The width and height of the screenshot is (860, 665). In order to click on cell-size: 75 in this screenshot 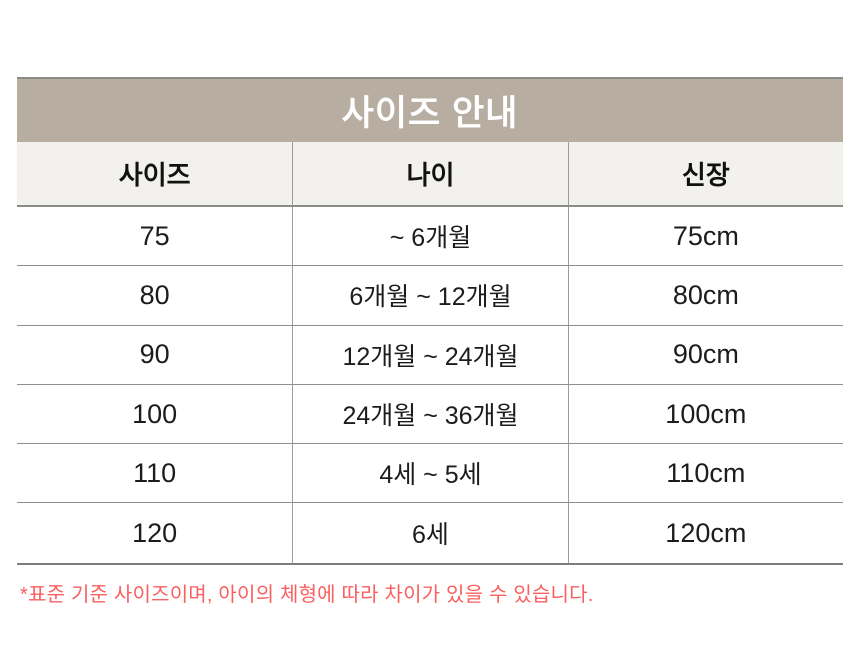, I will do `click(154, 235)`.